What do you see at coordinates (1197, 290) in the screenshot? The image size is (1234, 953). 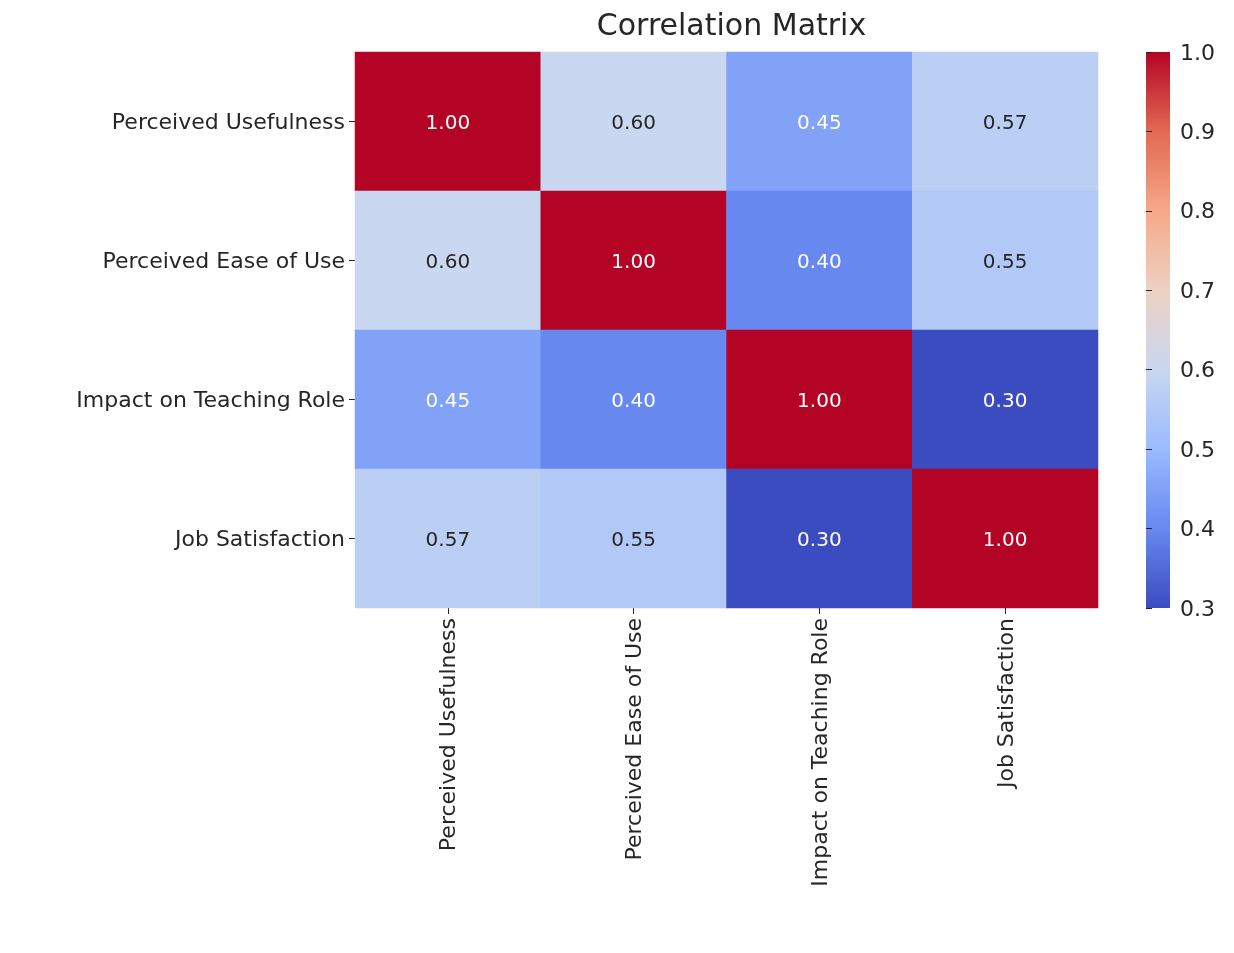 I see `color-bar-label: 0.7` at bounding box center [1197, 290].